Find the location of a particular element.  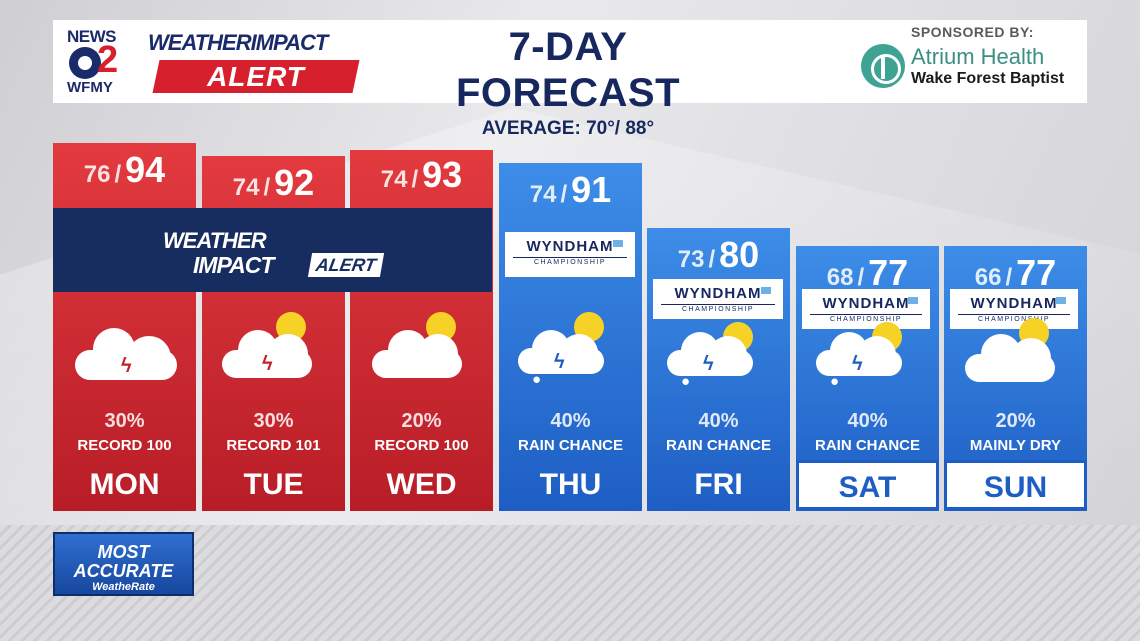

station-call-letters: WFMY is located at coordinates (90, 87).